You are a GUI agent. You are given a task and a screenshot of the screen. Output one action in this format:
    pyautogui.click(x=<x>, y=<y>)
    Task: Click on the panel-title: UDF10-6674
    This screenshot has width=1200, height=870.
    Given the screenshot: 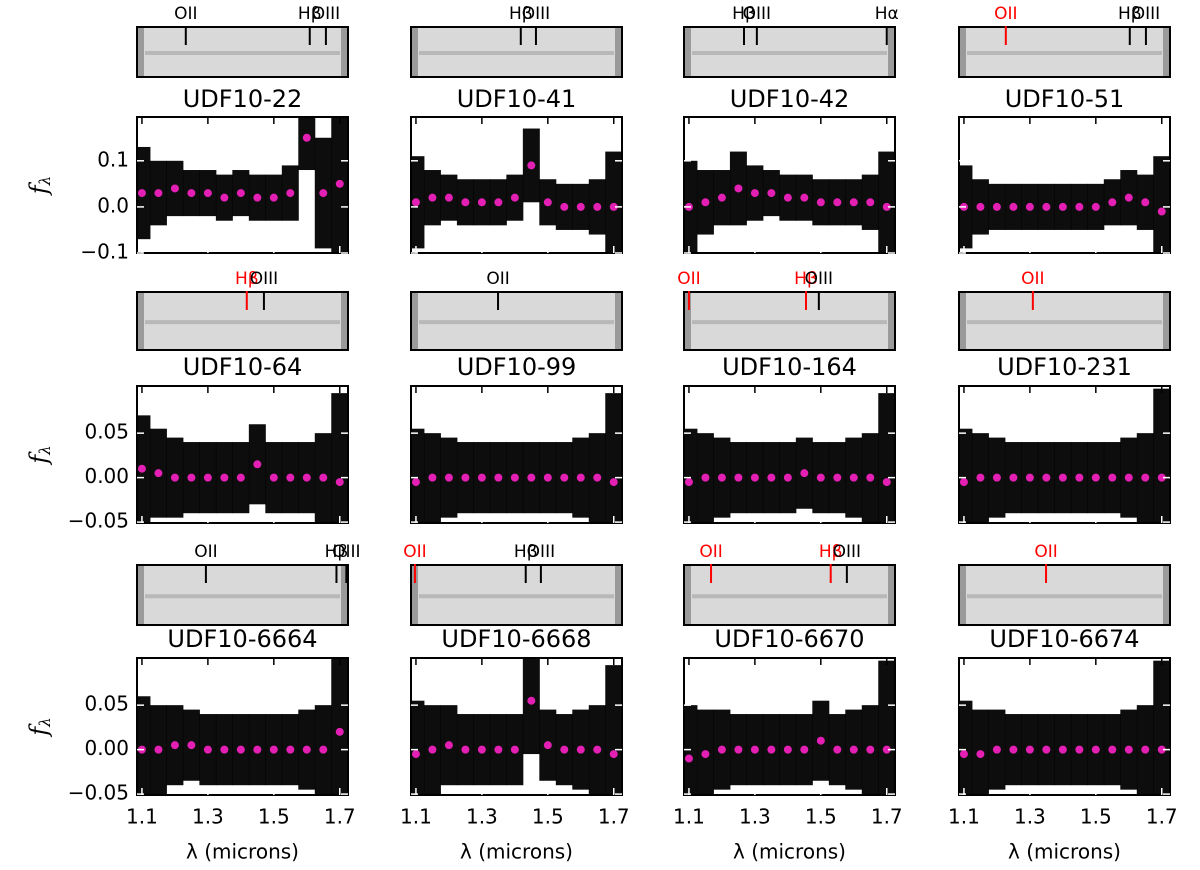 What is the action you would take?
    pyautogui.click(x=1064, y=639)
    